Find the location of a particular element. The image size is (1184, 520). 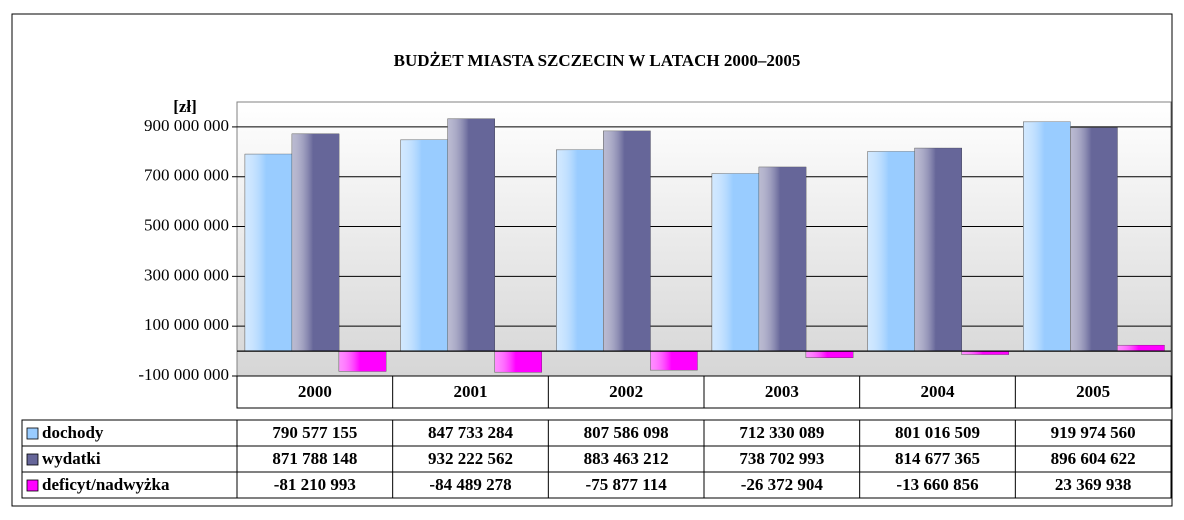

y-tick-label: 700 000 000 is located at coordinates (186, 175).